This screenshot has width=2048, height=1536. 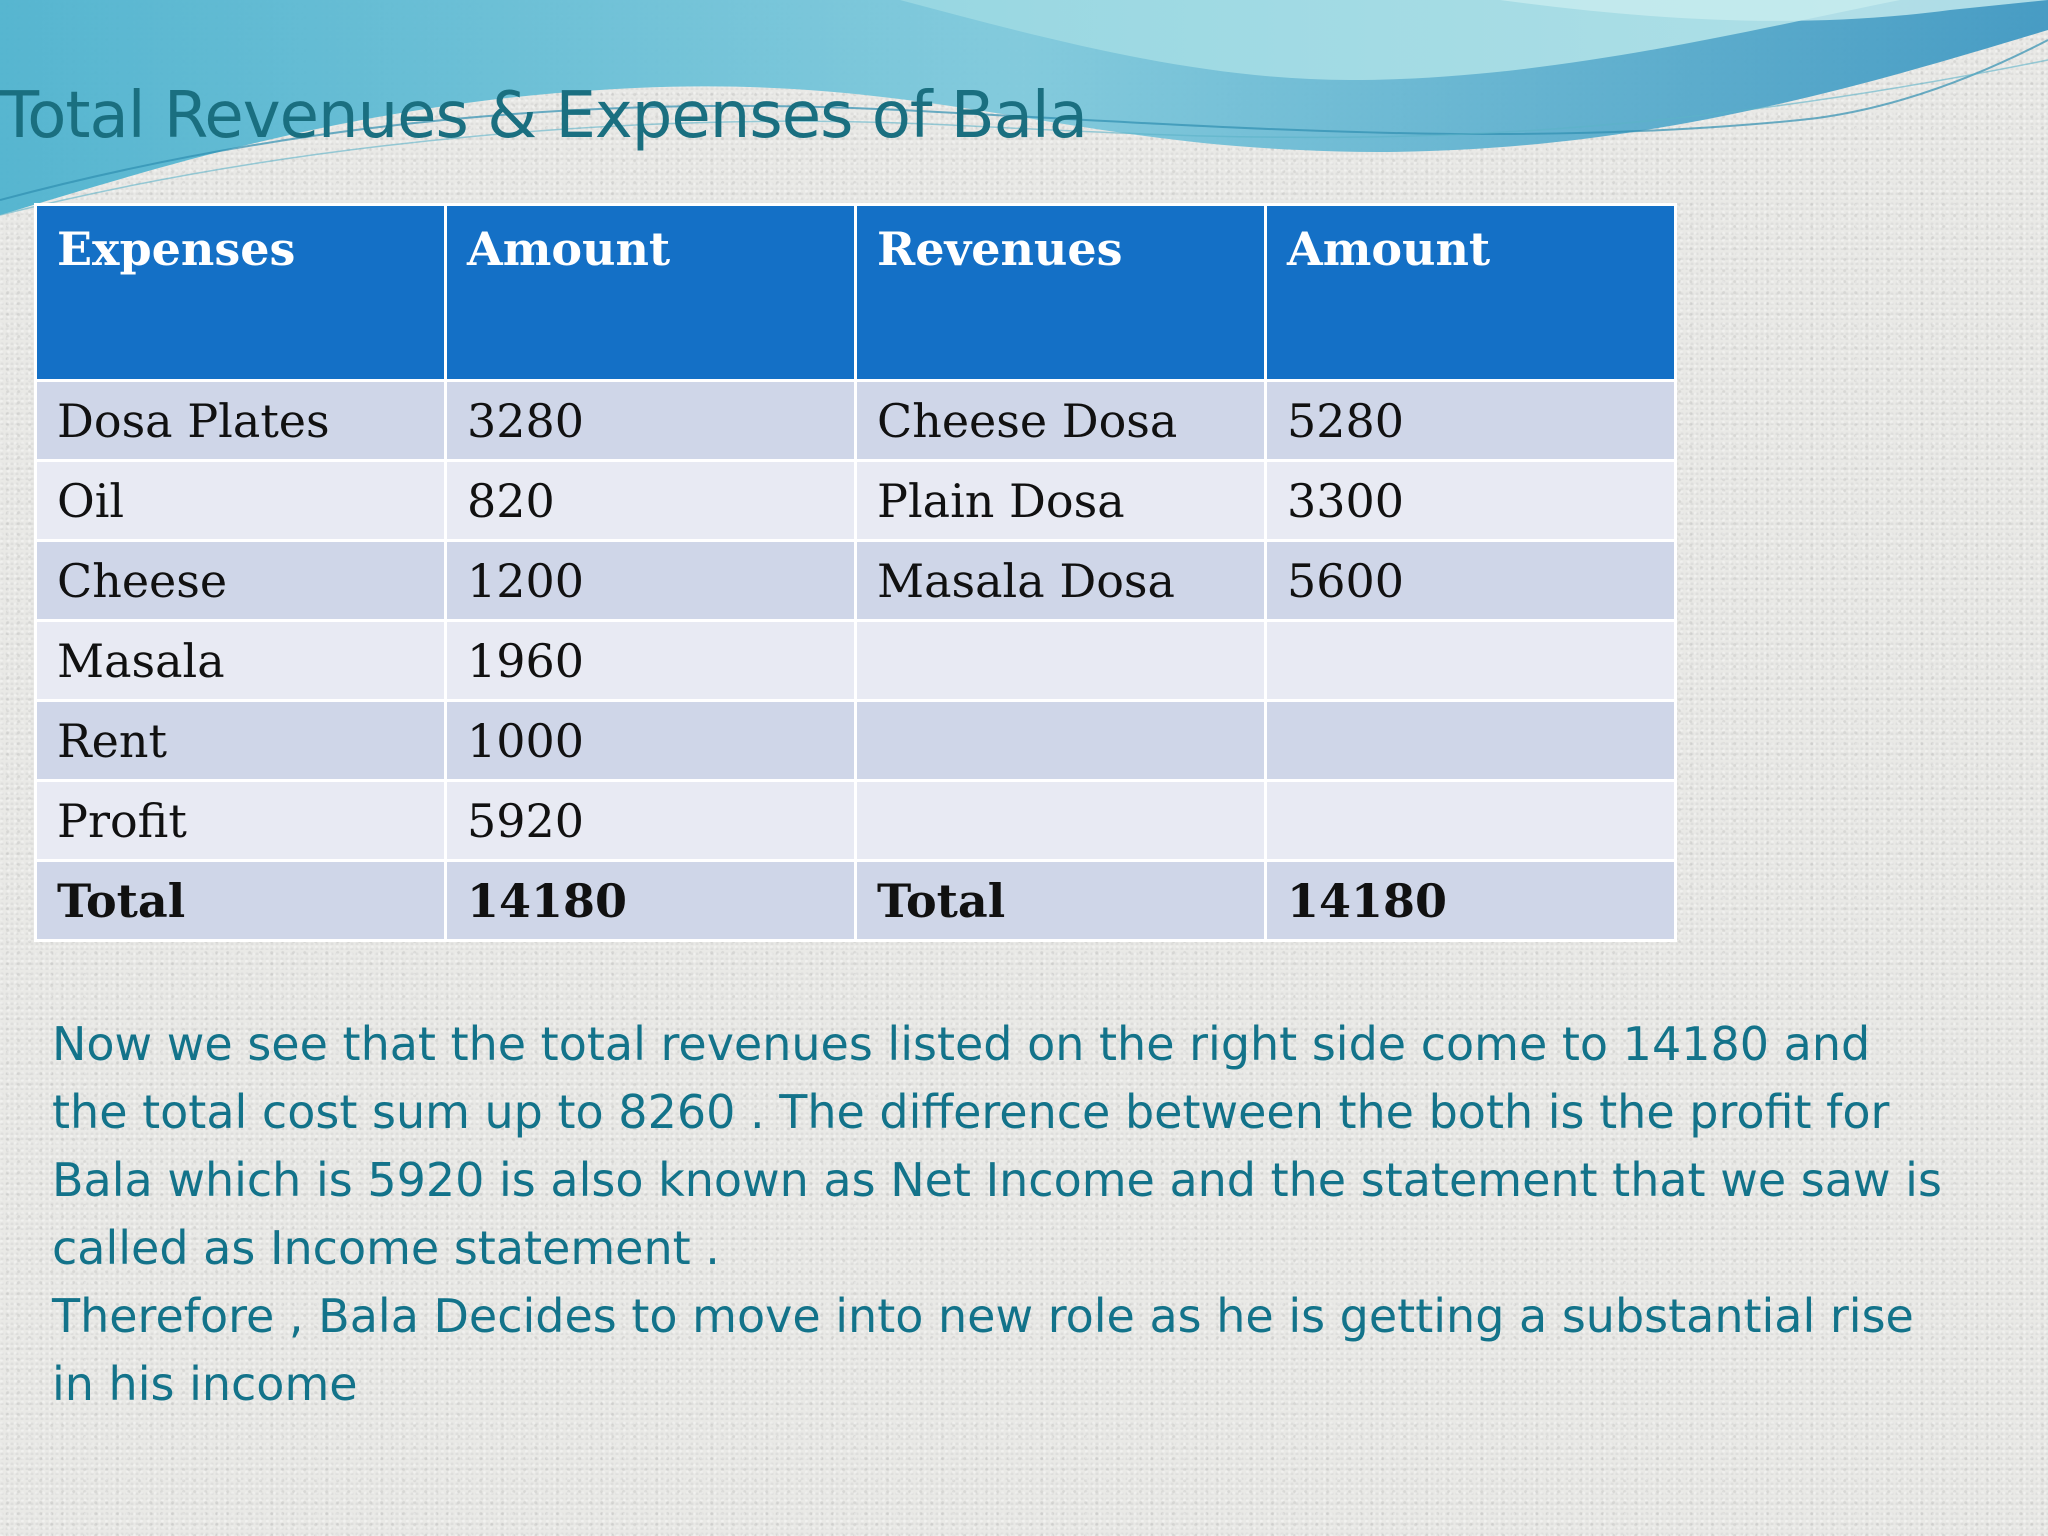 What do you see at coordinates (1060, 900) in the screenshot?
I see `revenue-total-label: Total` at bounding box center [1060, 900].